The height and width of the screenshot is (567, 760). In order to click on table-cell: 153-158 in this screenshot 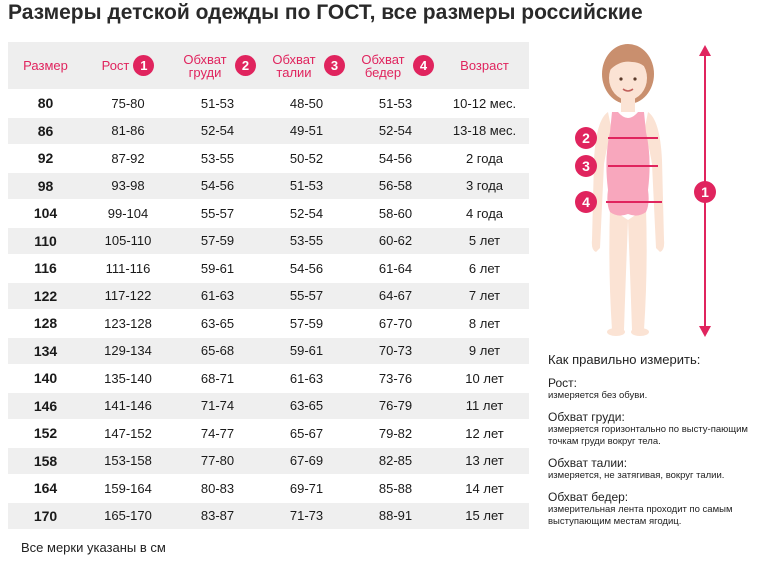, I will do `click(128, 460)`.